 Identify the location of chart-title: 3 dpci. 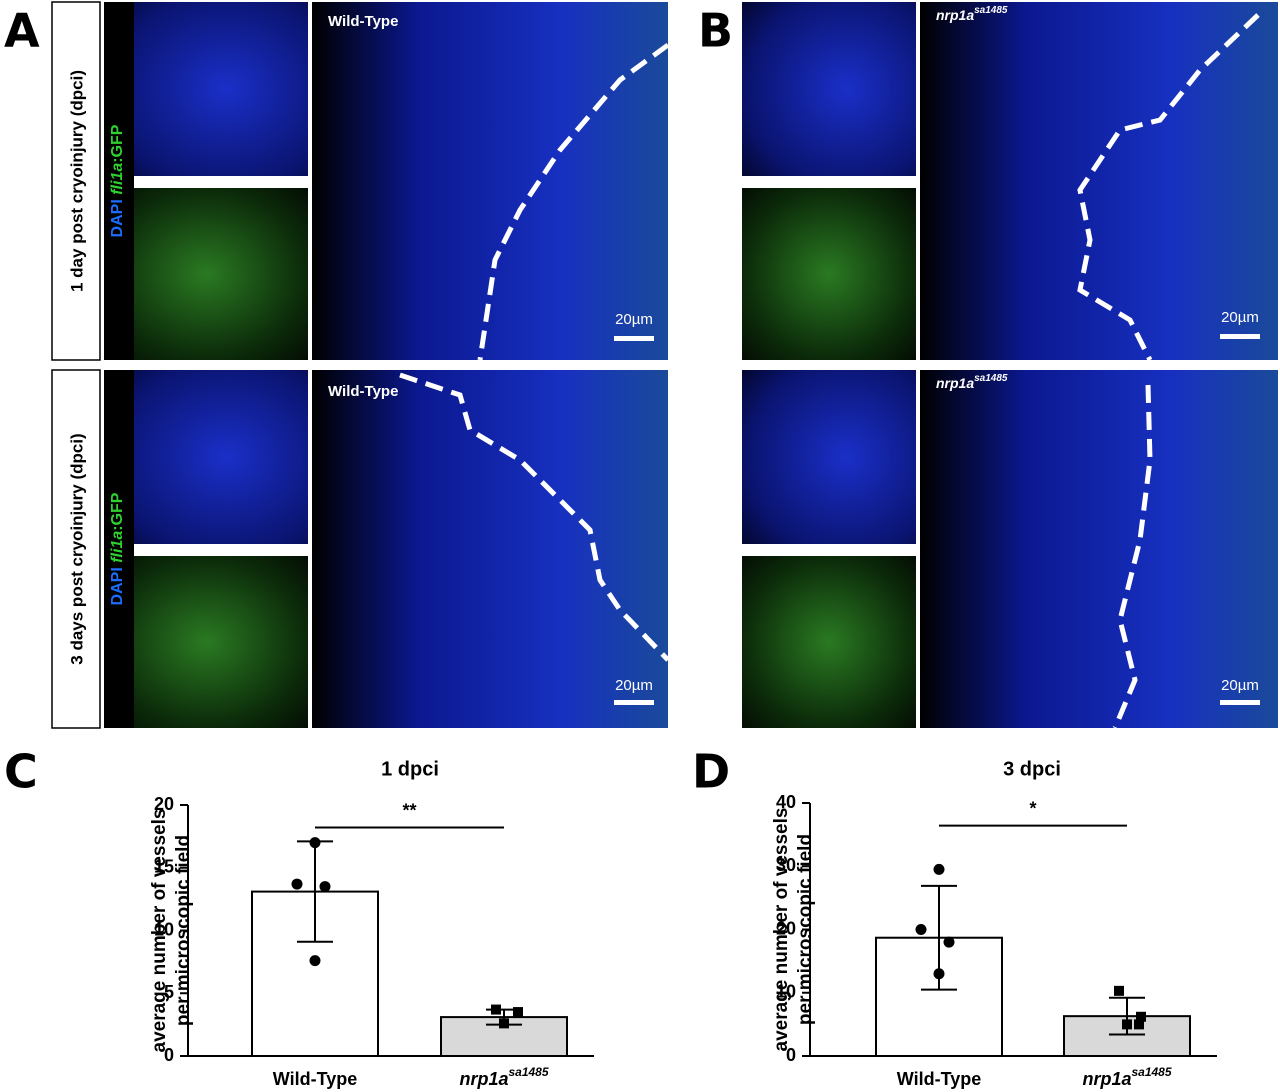
(1032, 769).